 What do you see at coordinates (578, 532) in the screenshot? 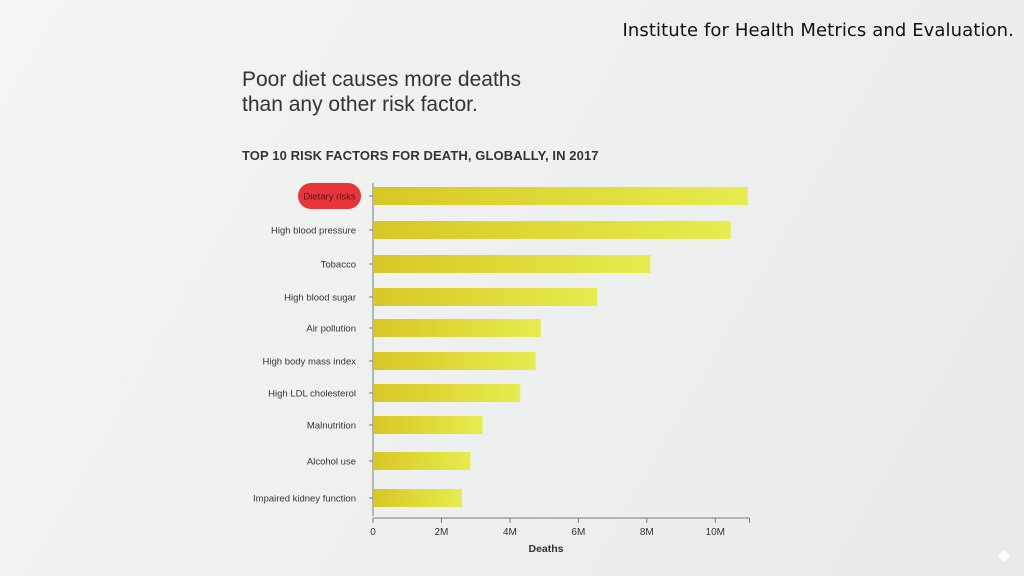
I see `x-tick-label: 6M` at bounding box center [578, 532].